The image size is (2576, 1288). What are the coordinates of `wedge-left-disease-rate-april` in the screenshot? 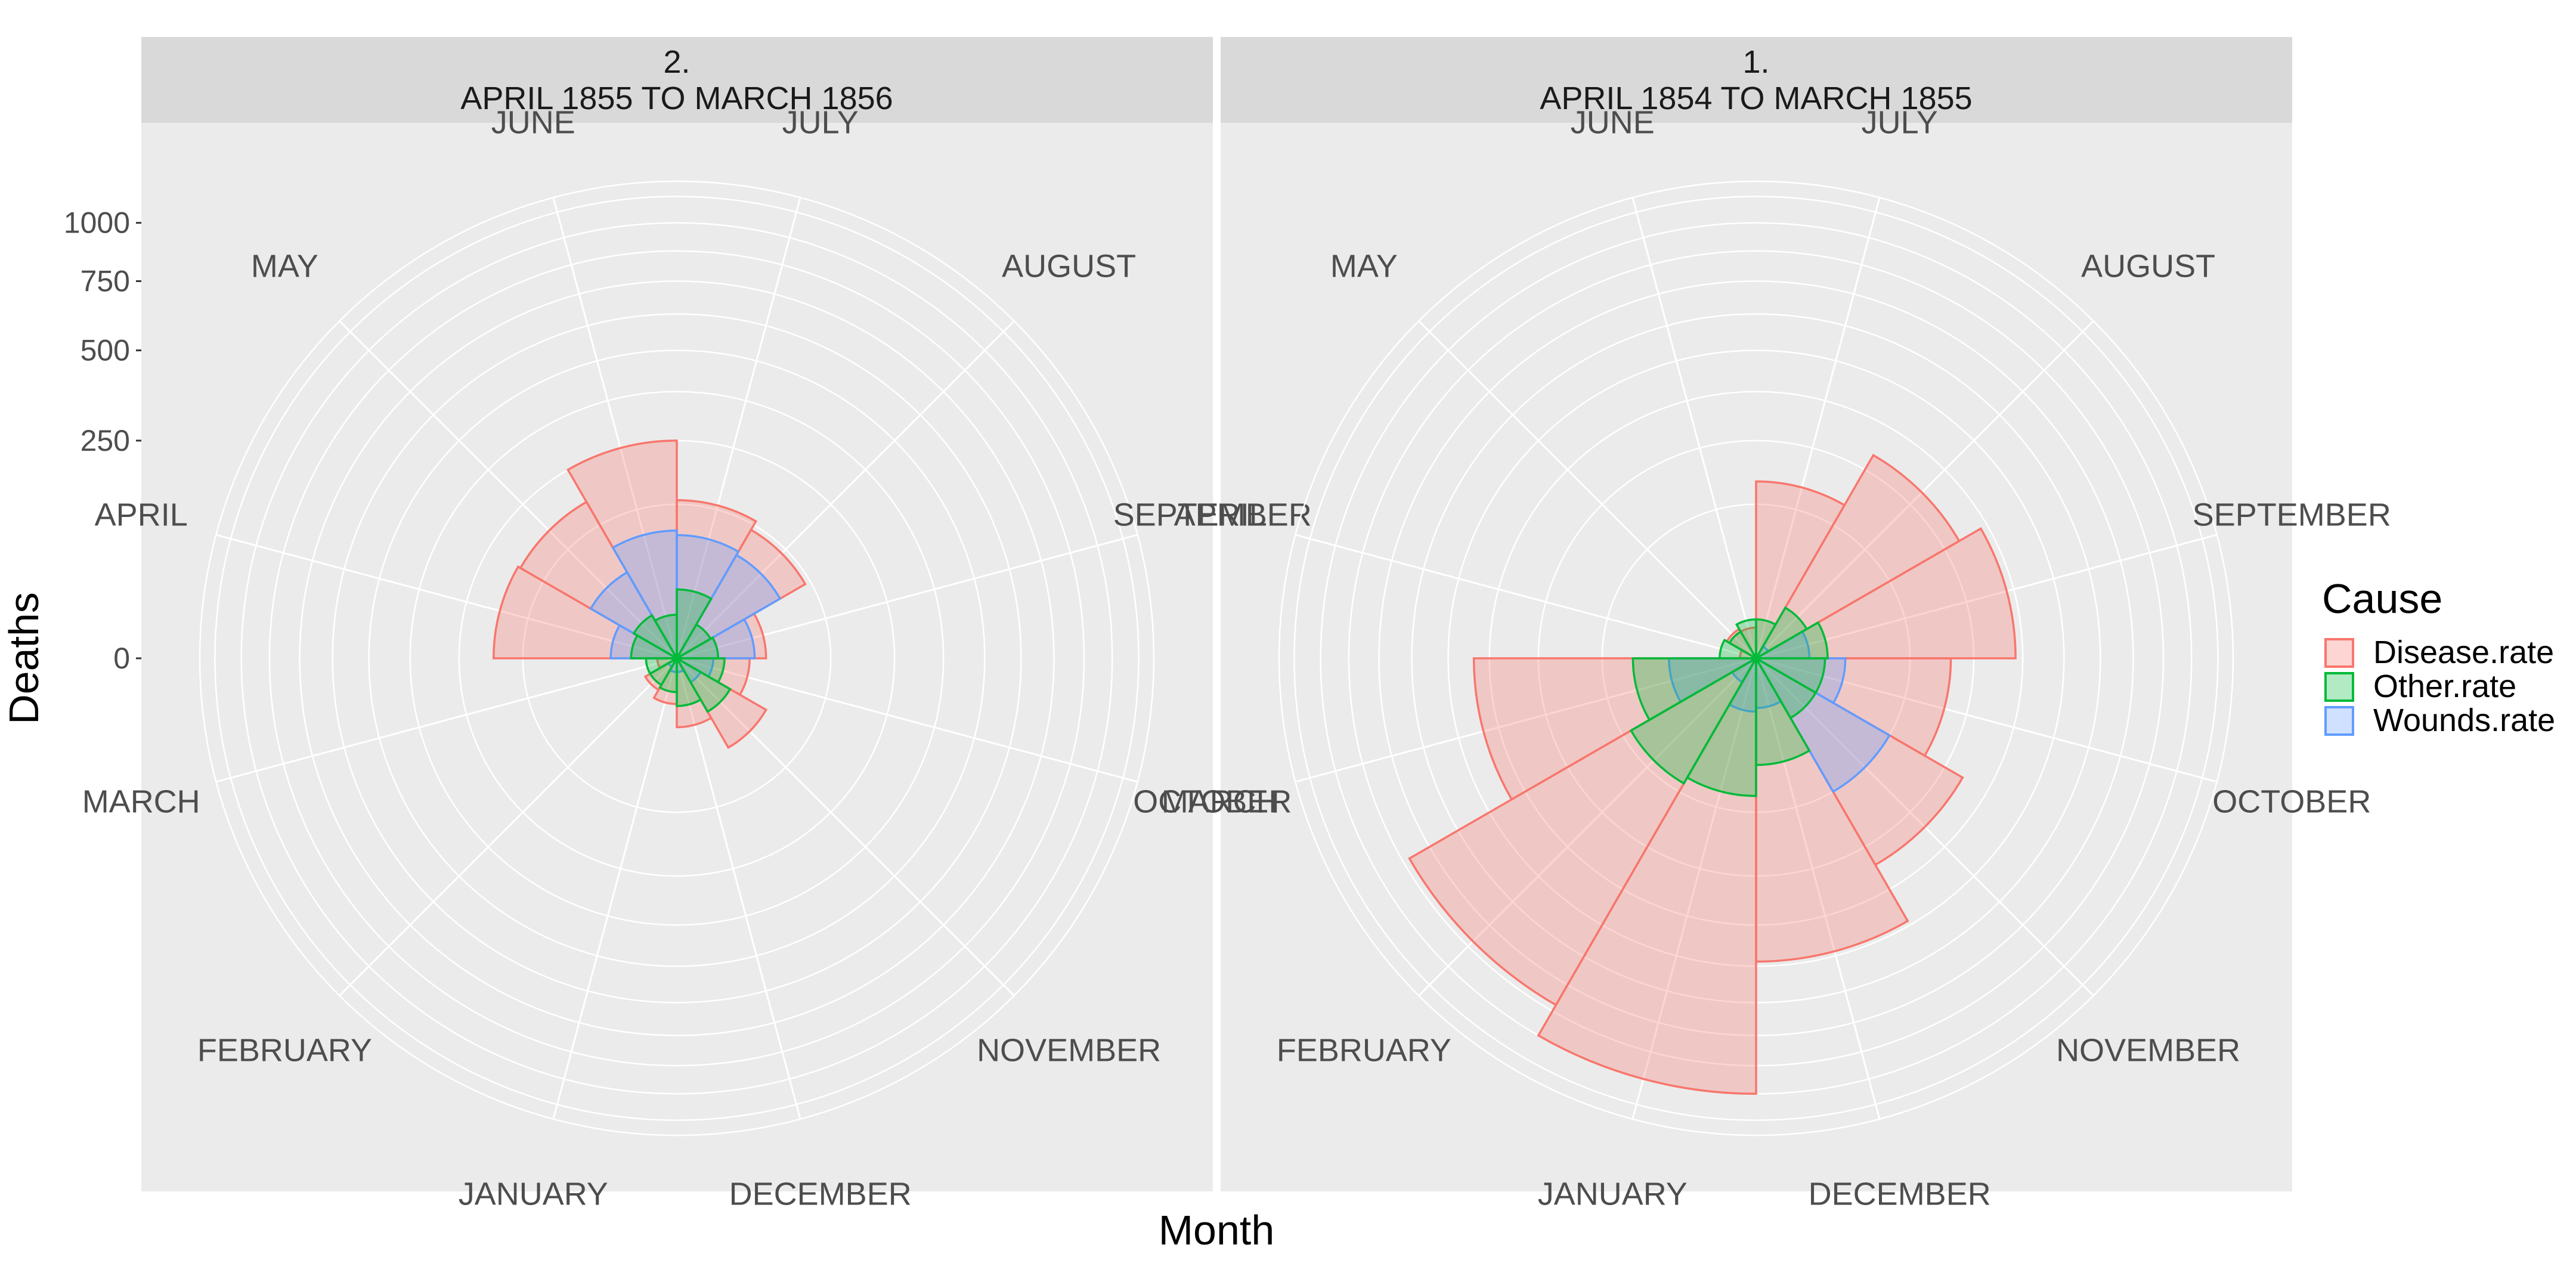 It's located at (587, 612).